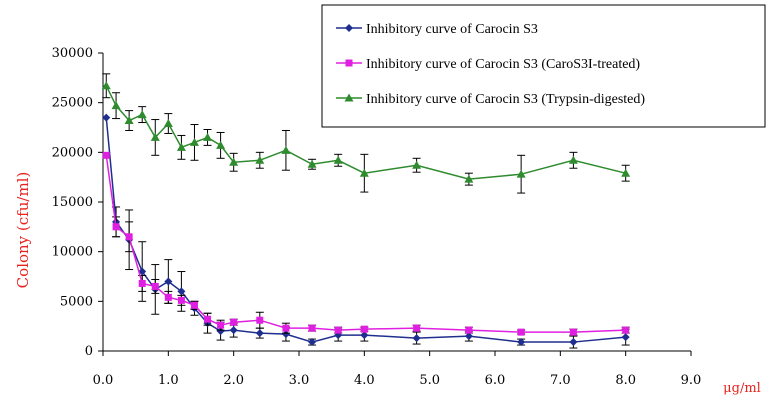 The height and width of the screenshot is (399, 772). I want to click on x-tick-label: 3.0, so click(299, 380).